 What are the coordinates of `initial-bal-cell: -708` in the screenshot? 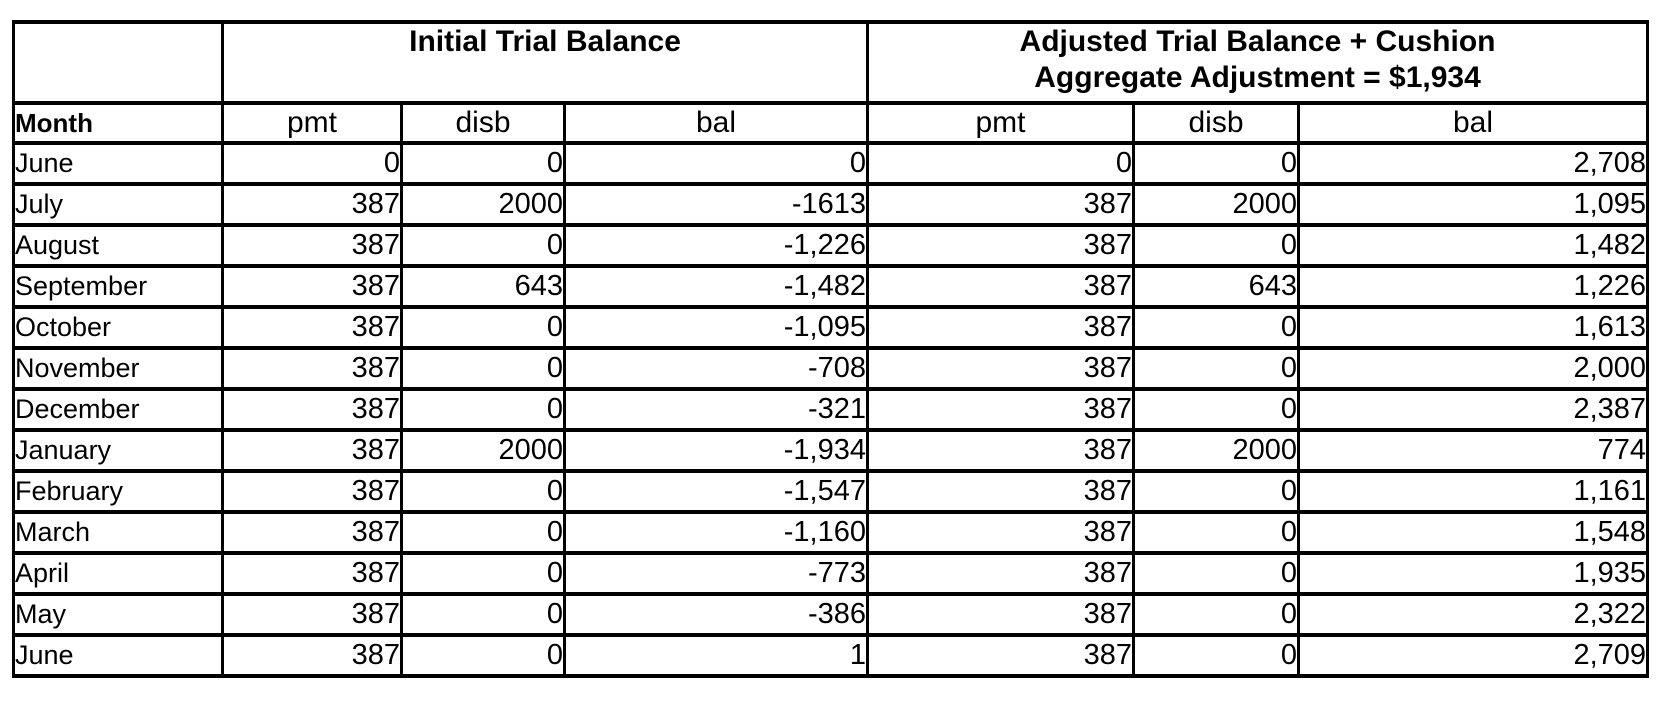 It's located at (716, 368).